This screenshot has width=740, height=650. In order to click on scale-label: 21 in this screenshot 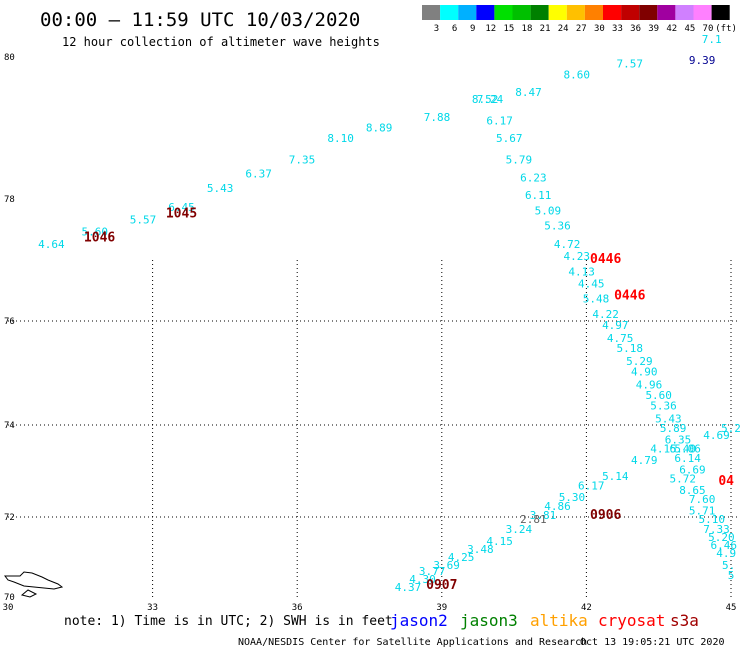, I will do `click(545, 29)`.